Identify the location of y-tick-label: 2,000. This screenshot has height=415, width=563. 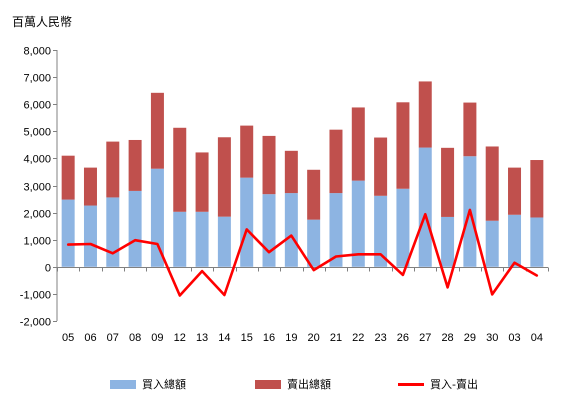
(37, 215).